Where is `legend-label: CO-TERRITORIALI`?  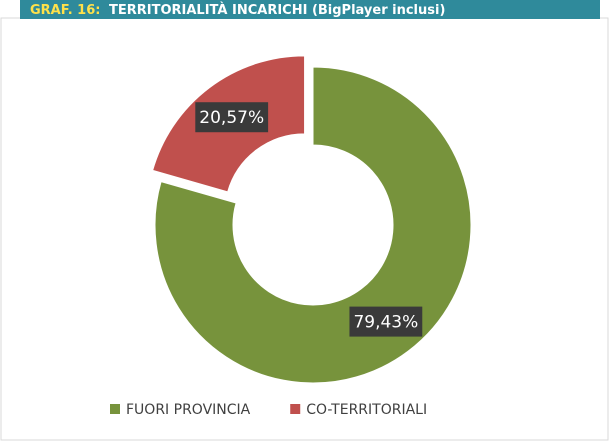 legend-label: CO-TERRITORIALI is located at coordinates (366, 410).